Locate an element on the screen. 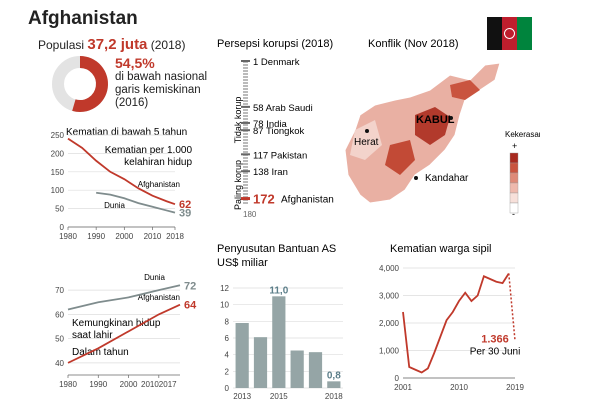 The height and width of the screenshot is (400, 600). chart2-legend-afghanistan: Afghanistan is located at coordinates (159, 297).